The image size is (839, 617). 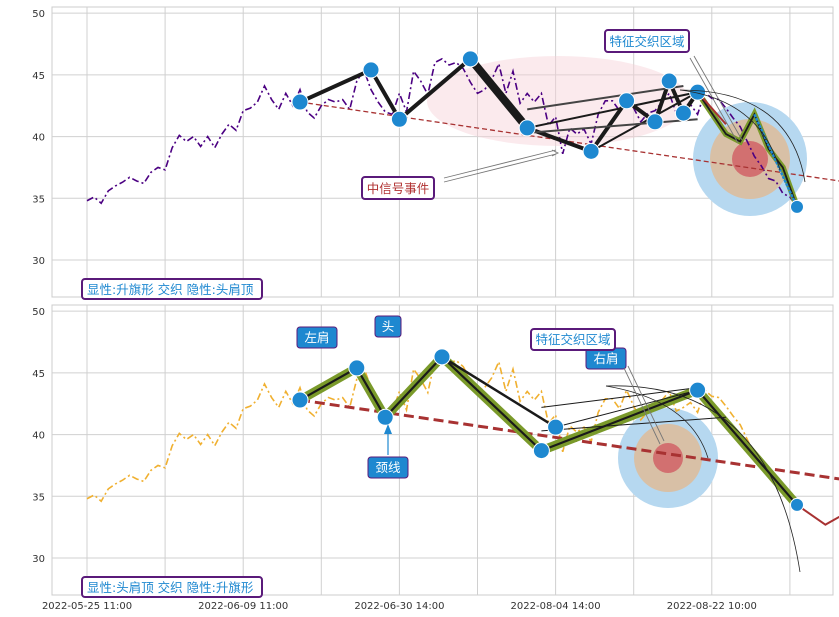 What do you see at coordinates (556, 606) in the screenshot?
I see `x-tick-label: 2022-08-04 14:00` at bounding box center [556, 606].